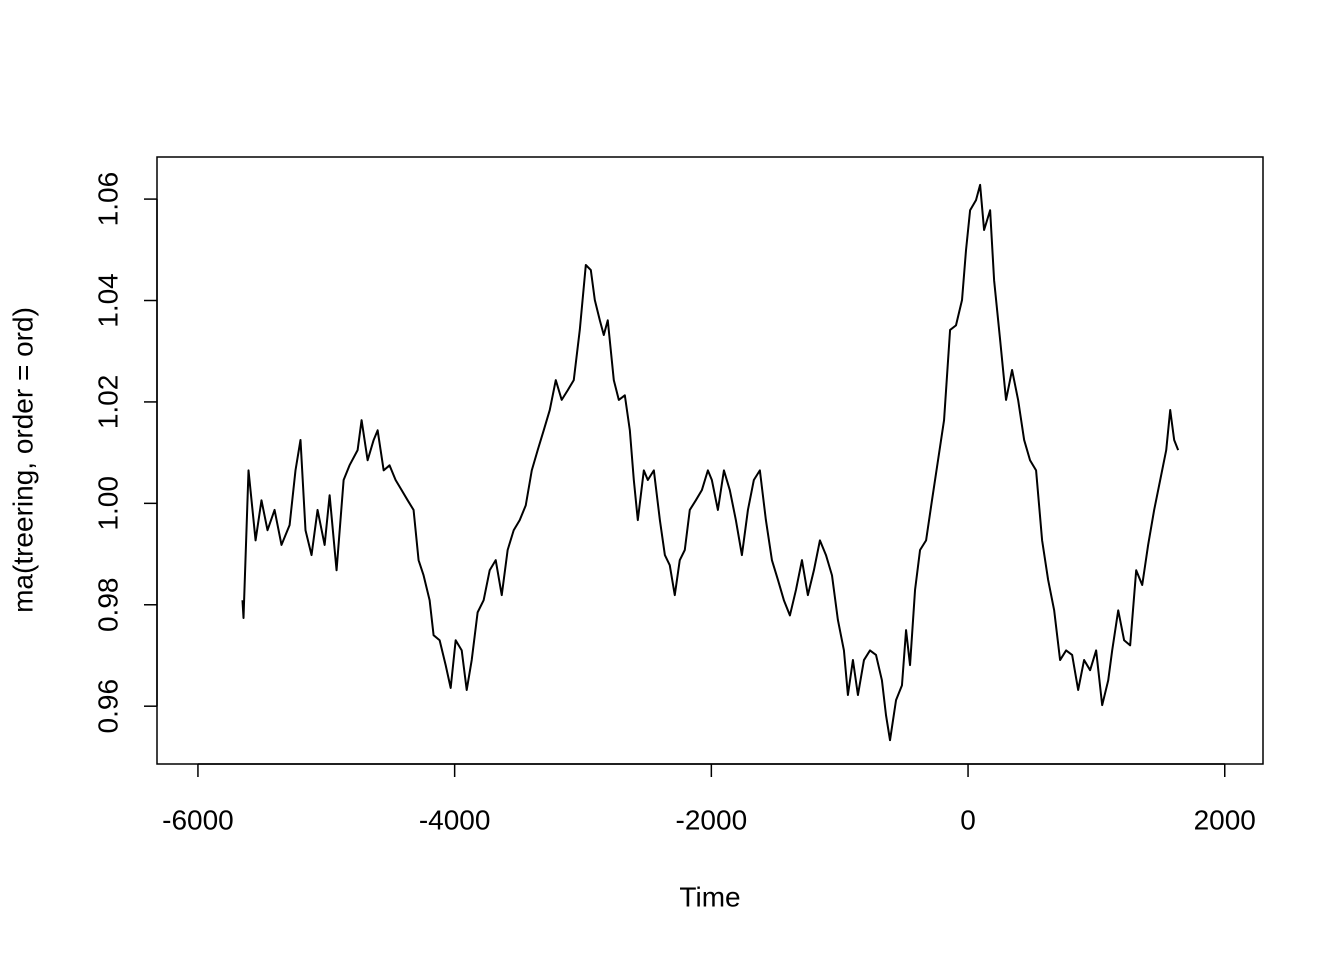 This screenshot has height=960, width=1344. I want to click on x-tick-label: -2000, so click(712, 819).